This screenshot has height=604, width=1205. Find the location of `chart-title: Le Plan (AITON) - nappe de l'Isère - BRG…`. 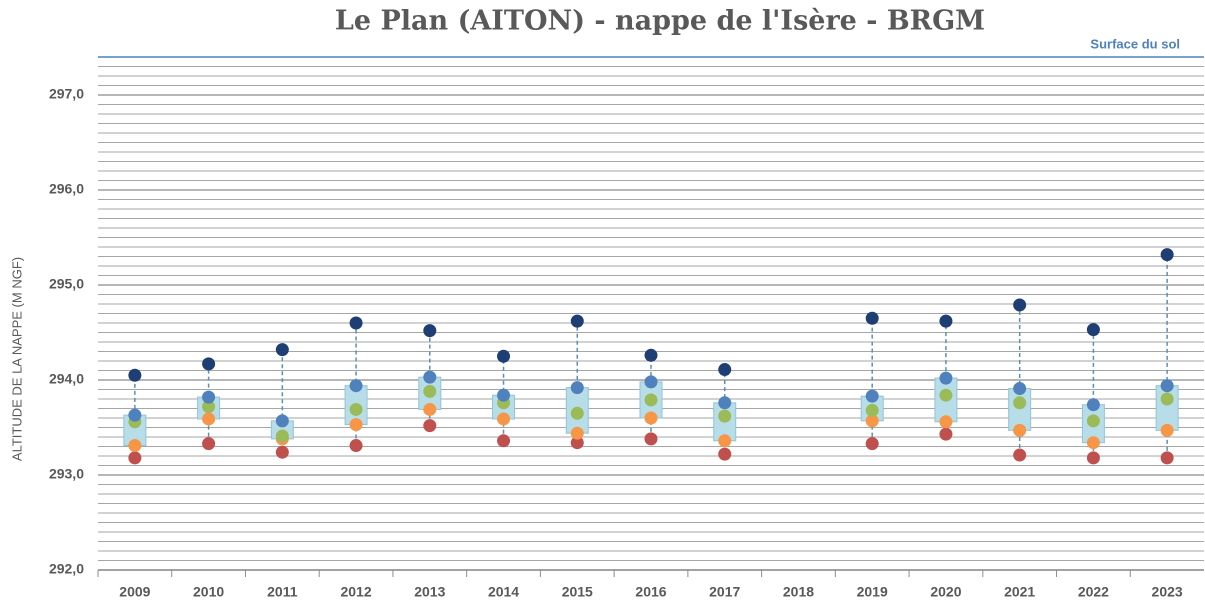

chart-title: Le Plan (AITON) - nappe de l'Isère - BRG… is located at coordinates (660, 21).